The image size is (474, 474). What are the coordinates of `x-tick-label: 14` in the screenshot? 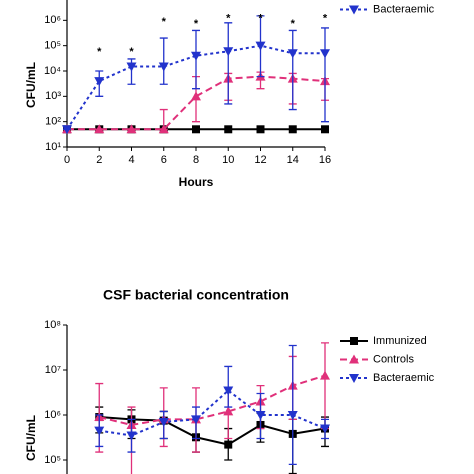 It's located at (293, 160).